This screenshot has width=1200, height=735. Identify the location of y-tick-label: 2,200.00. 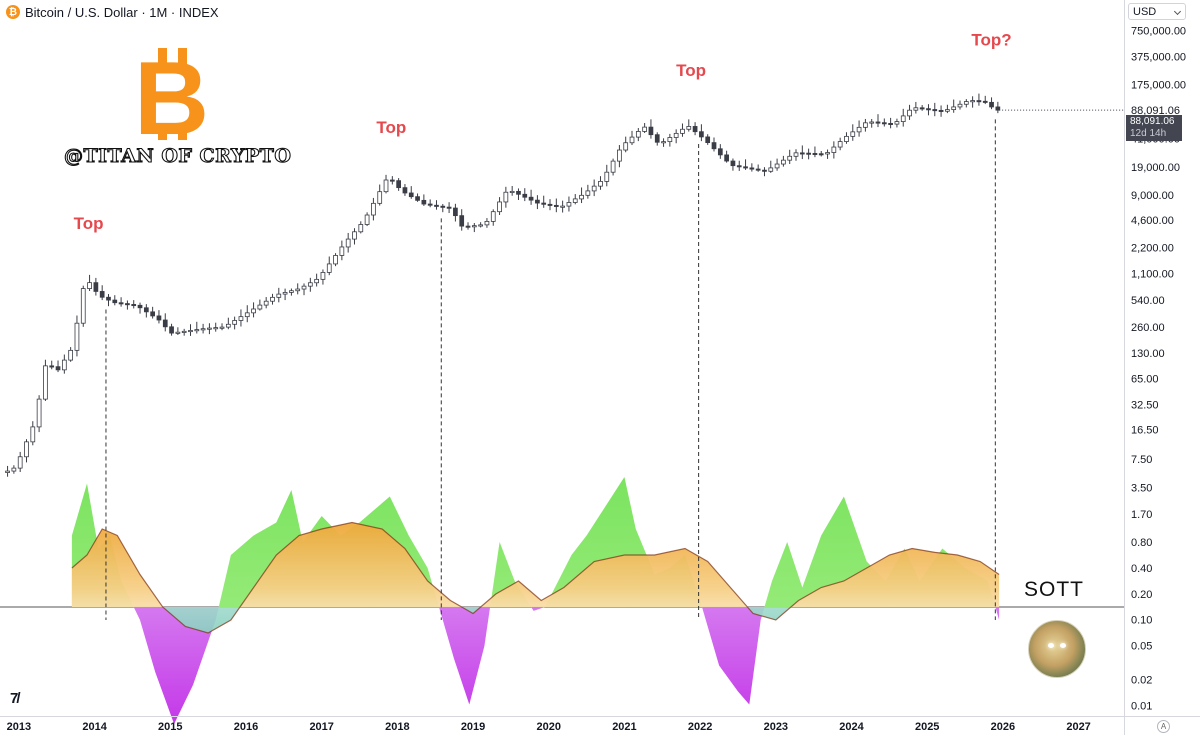
(1152, 248).